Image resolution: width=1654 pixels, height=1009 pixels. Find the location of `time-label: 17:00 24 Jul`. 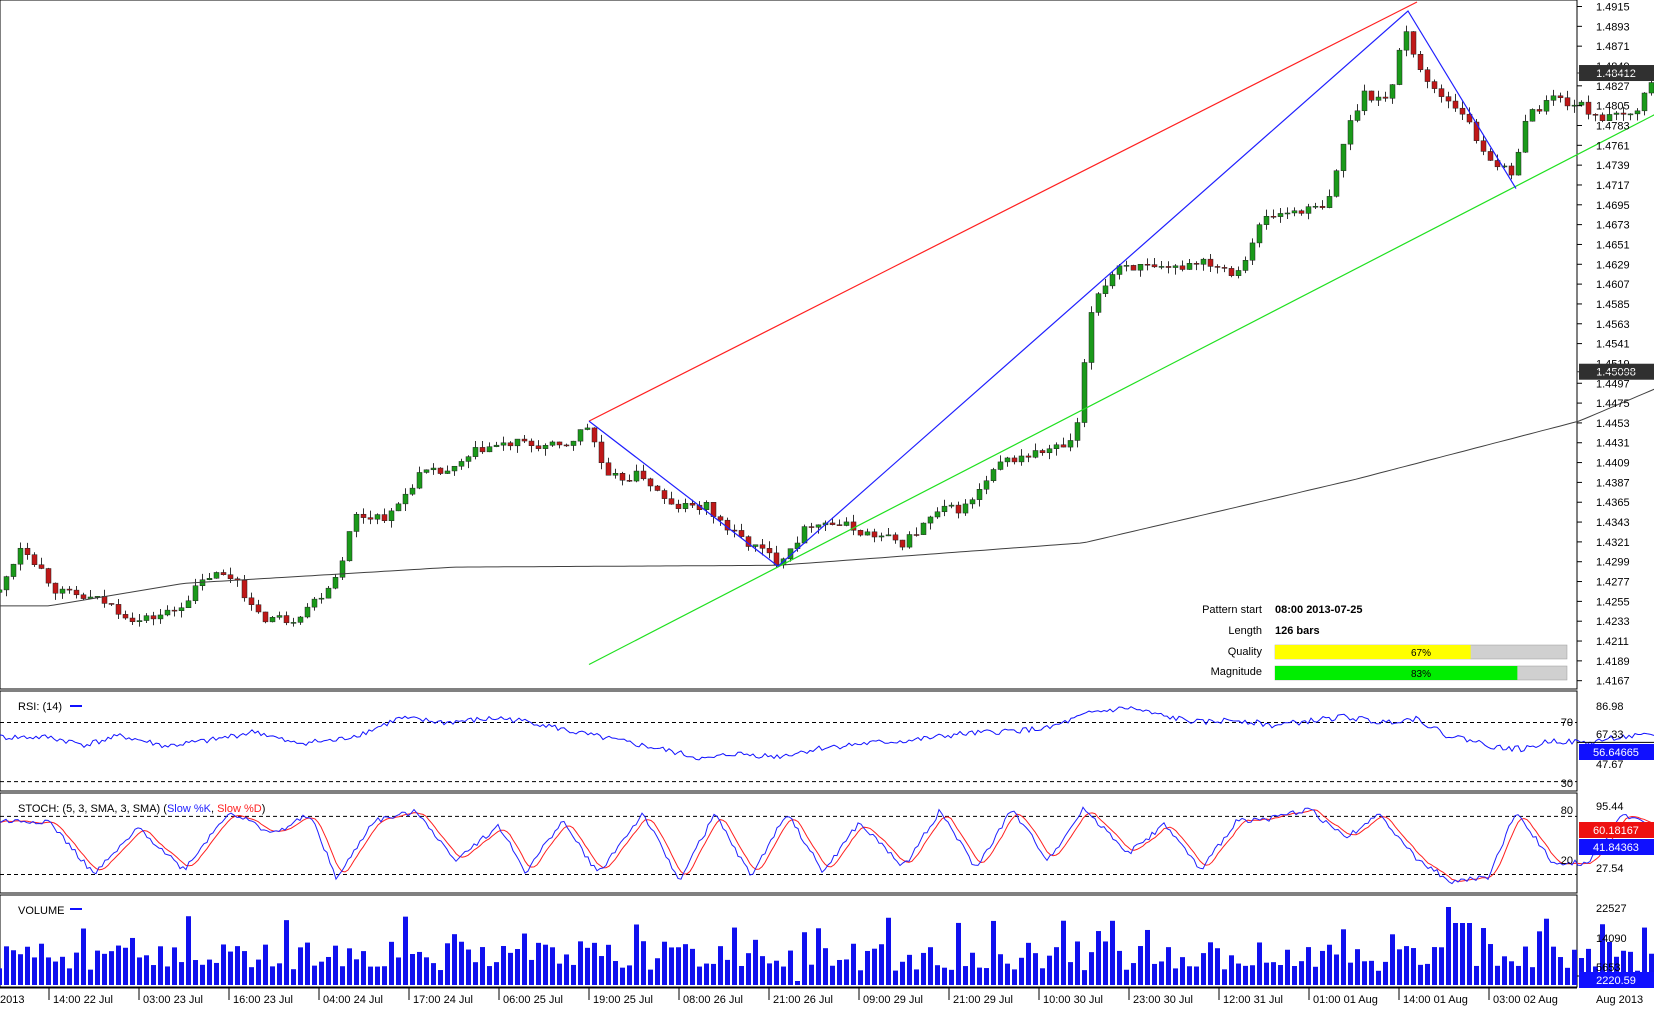

time-label: 17:00 24 Jul is located at coordinates (443, 1000).